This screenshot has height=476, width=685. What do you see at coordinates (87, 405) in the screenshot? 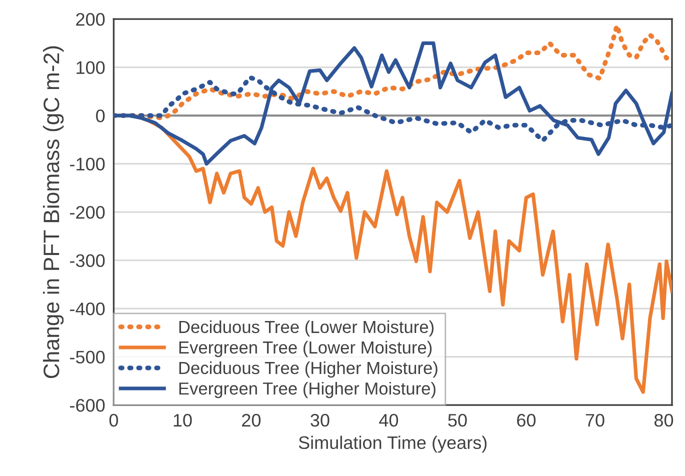
I see `y-tick-label: -600` at bounding box center [87, 405].